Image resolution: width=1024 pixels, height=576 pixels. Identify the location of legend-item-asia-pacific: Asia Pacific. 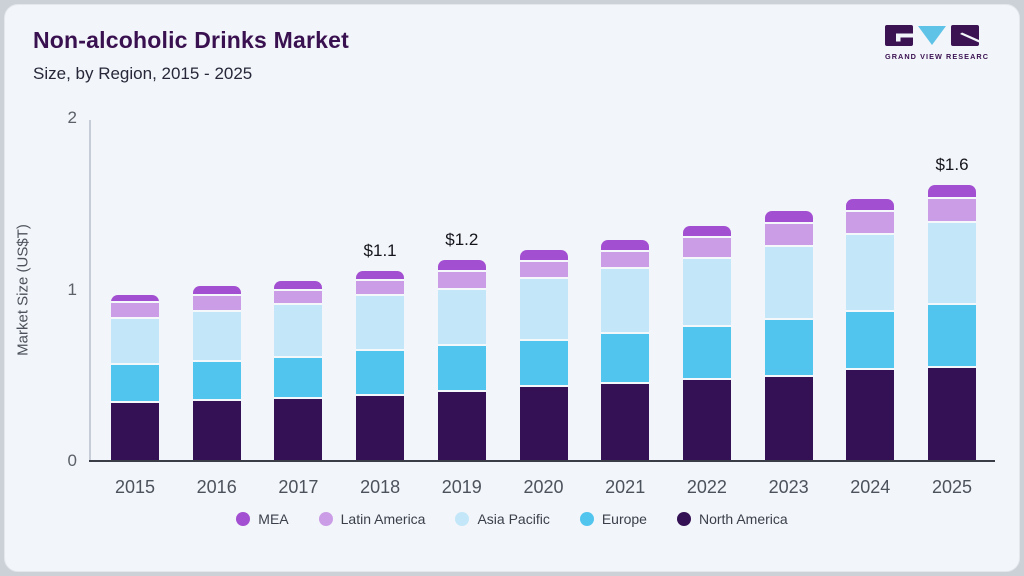
(502, 519).